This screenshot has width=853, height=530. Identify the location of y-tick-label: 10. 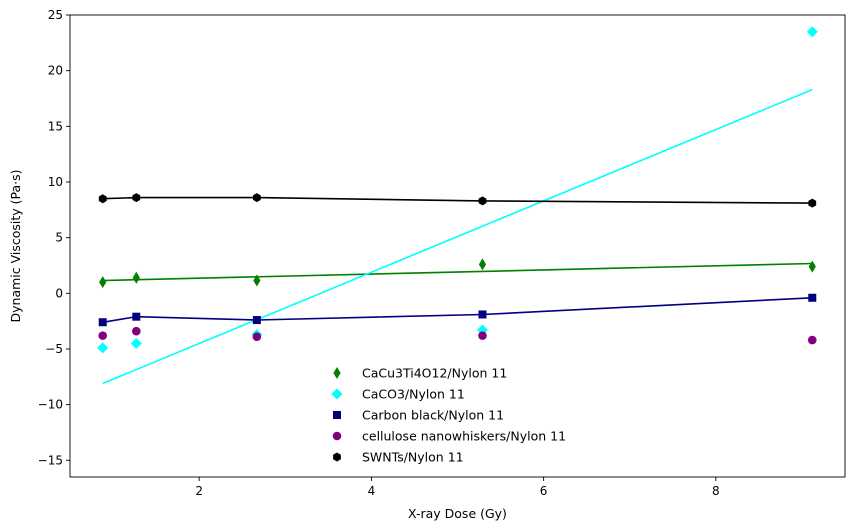
(55, 182).